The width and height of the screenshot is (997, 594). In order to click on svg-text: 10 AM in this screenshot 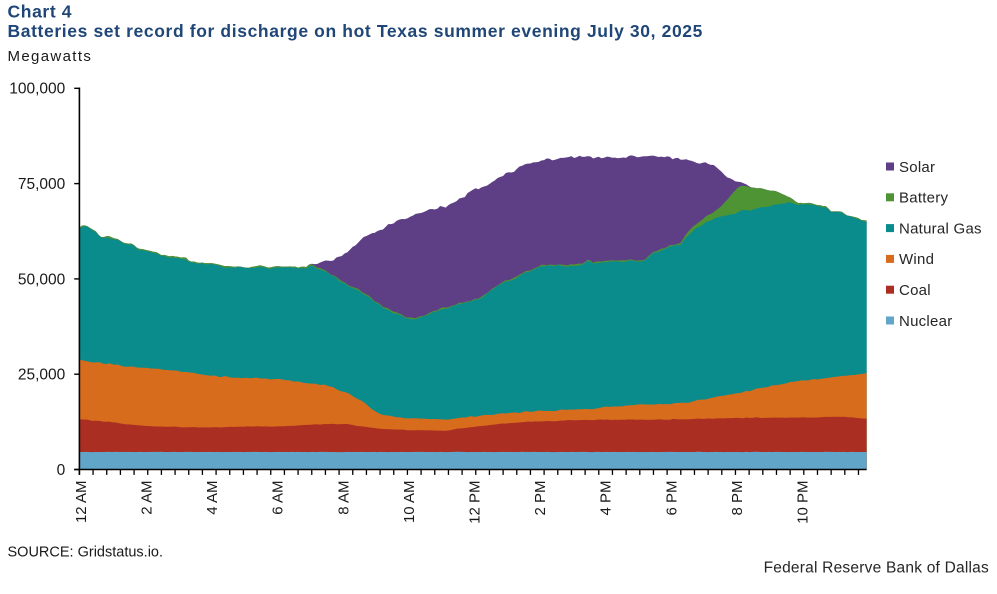, I will do `click(409, 502)`.